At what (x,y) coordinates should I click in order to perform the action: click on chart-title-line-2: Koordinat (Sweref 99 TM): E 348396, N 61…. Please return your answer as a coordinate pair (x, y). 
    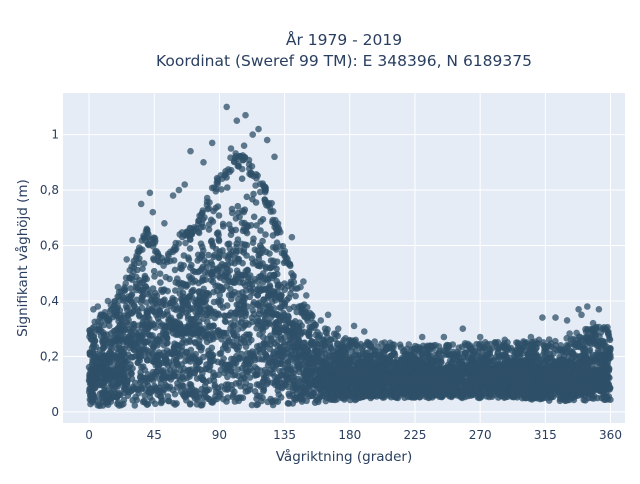
    Looking at the image, I should click on (344, 61).